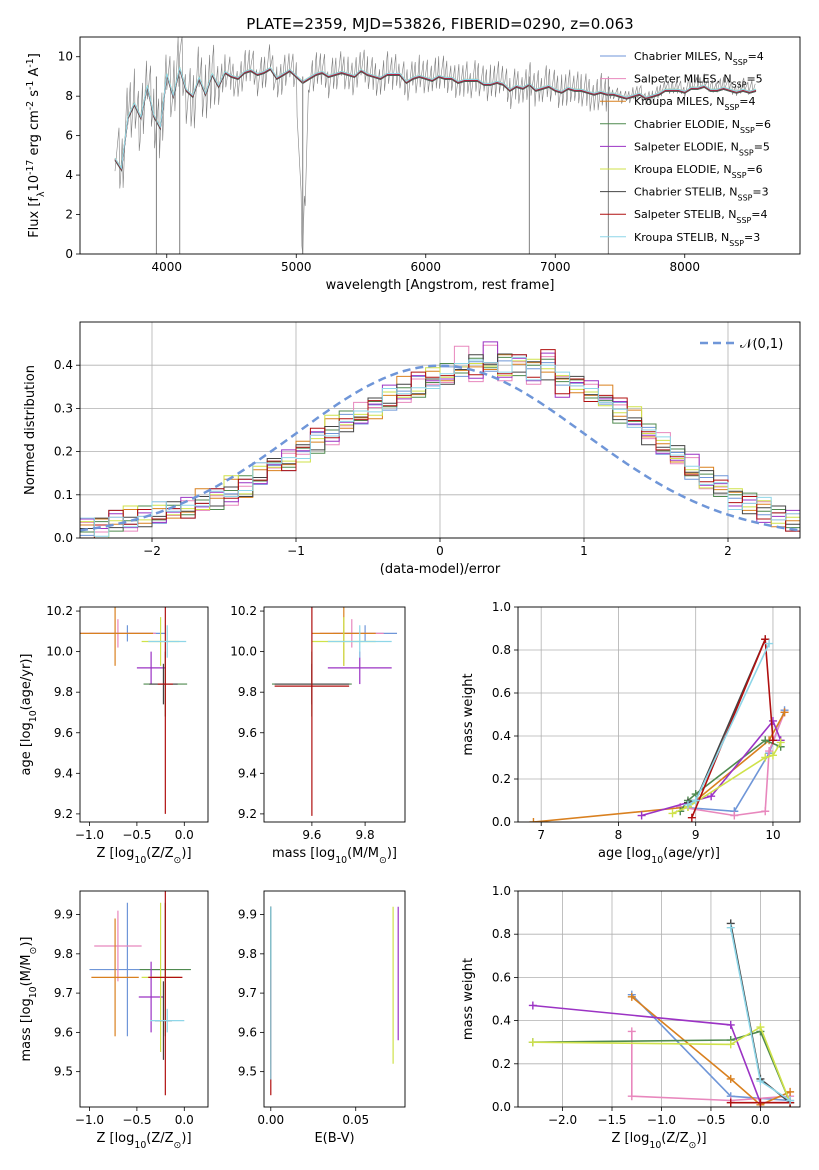 The height and width of the screenshot is (1170, 819). I want to click on y-tick-label: 1.0, so click(501, 607).